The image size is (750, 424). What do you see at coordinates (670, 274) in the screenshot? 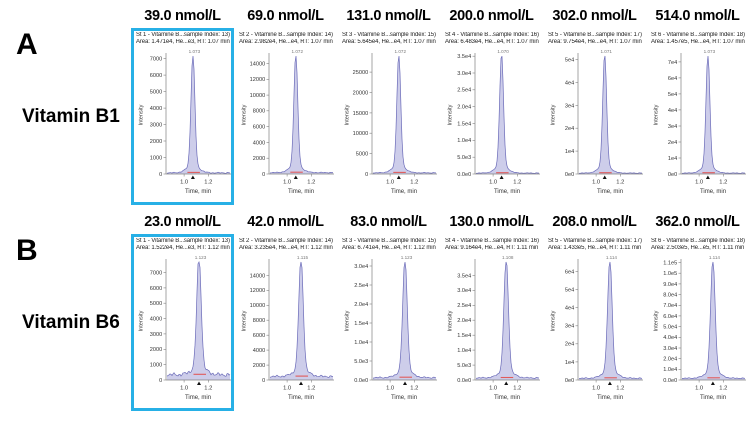
I see `y-tick-label: 1.0e5` at bounding box center [670, 274].